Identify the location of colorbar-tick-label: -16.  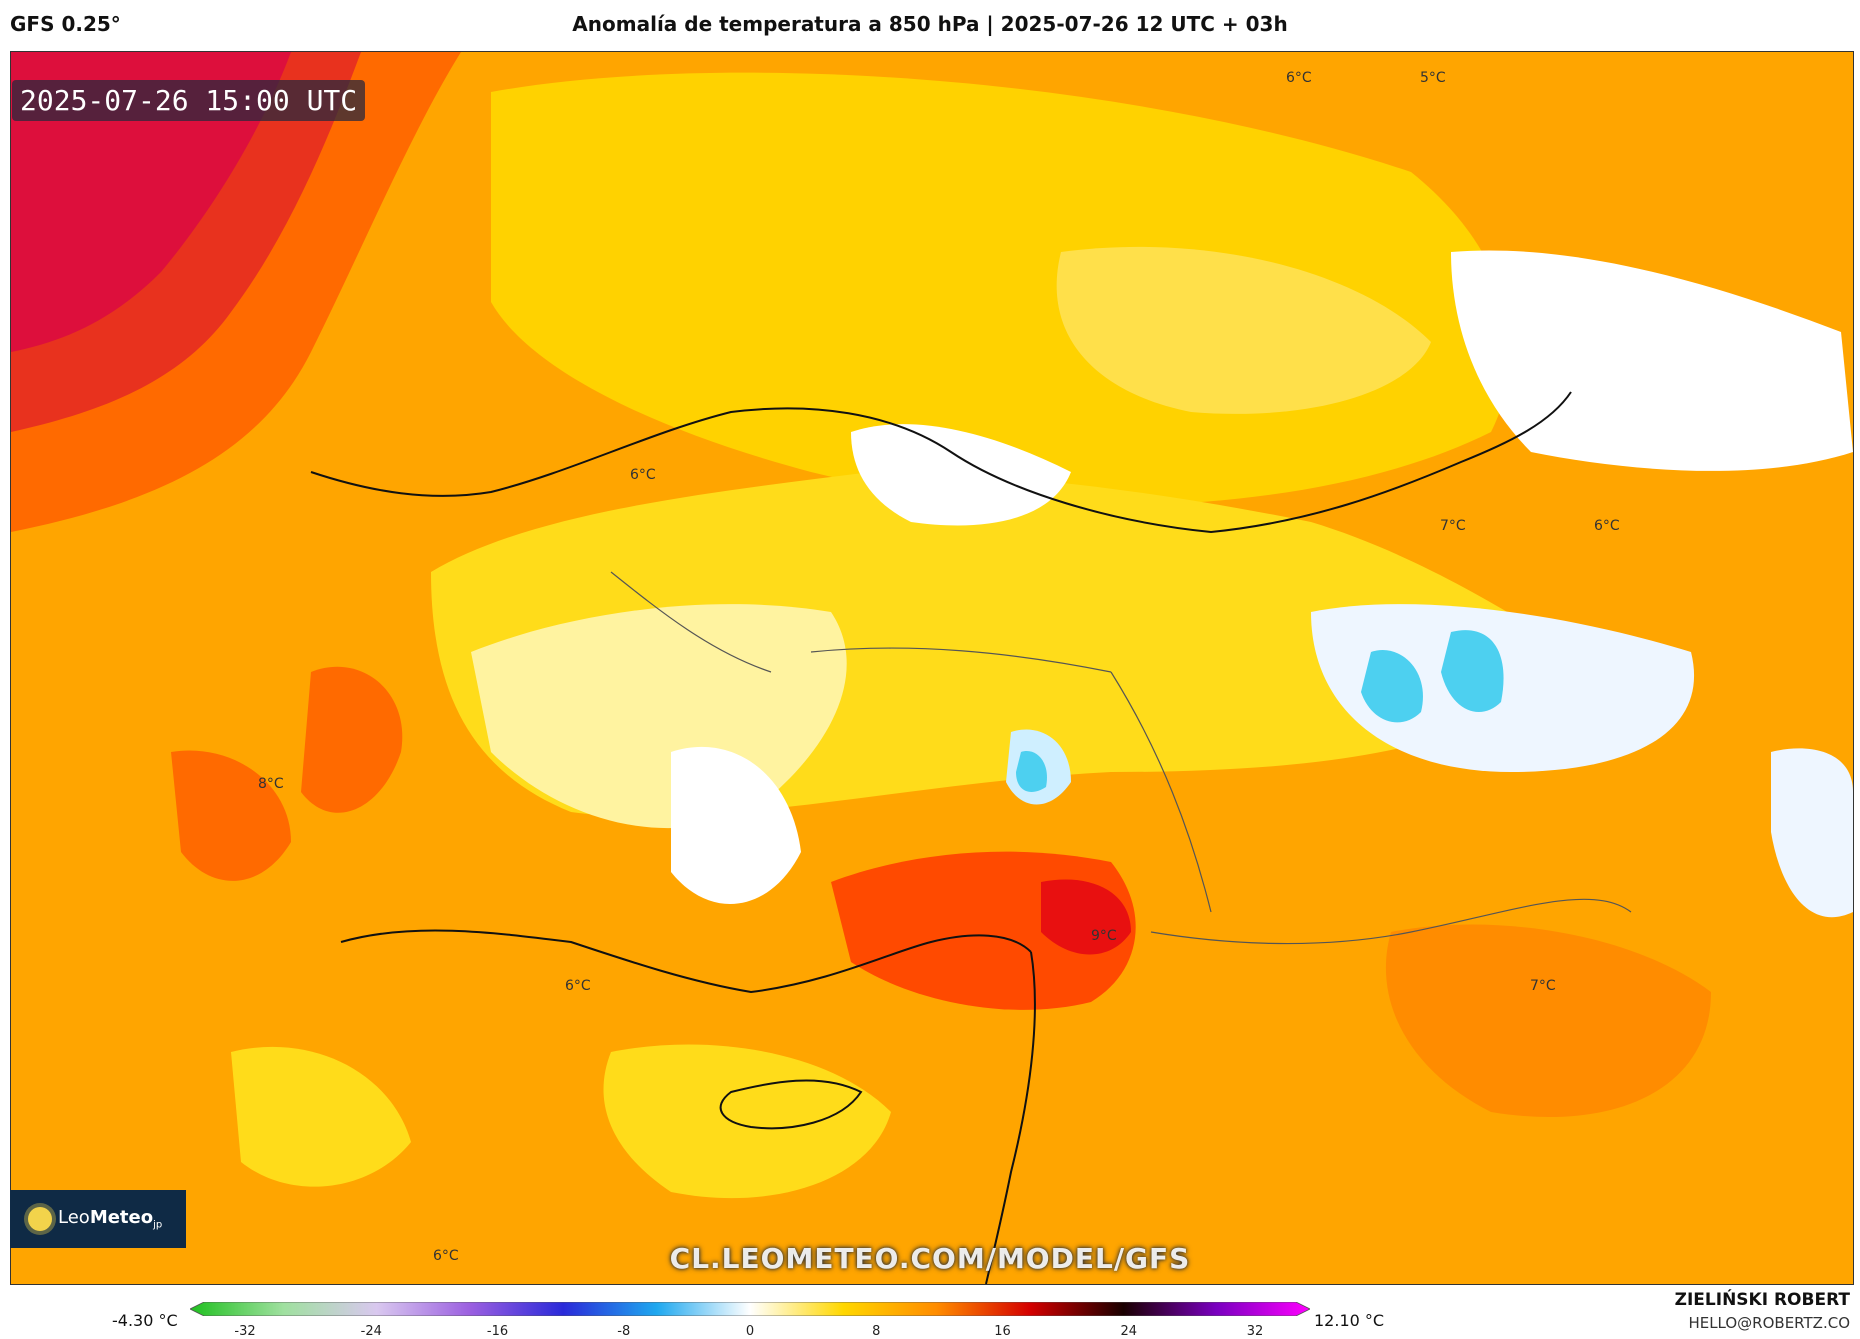
(497, 1331).